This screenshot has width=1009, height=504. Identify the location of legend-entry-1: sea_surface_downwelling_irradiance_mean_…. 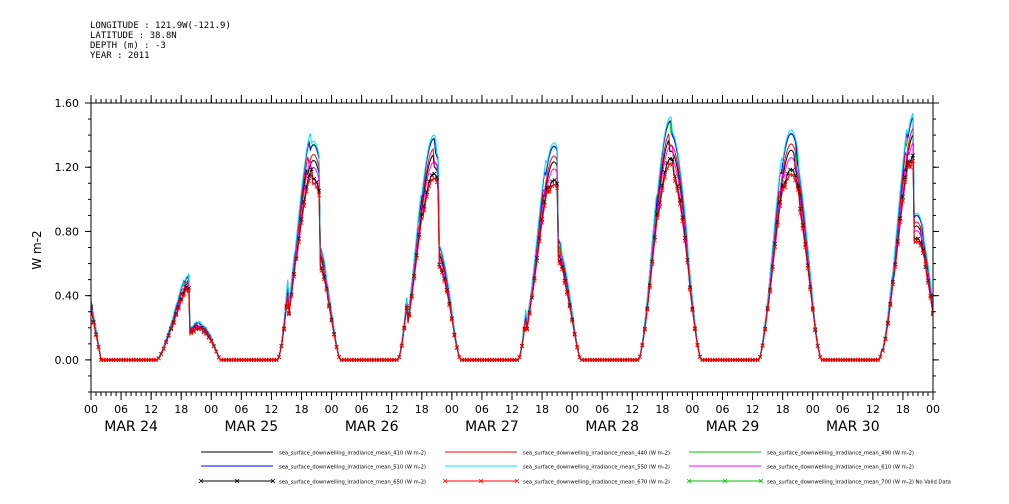
(596, 454).